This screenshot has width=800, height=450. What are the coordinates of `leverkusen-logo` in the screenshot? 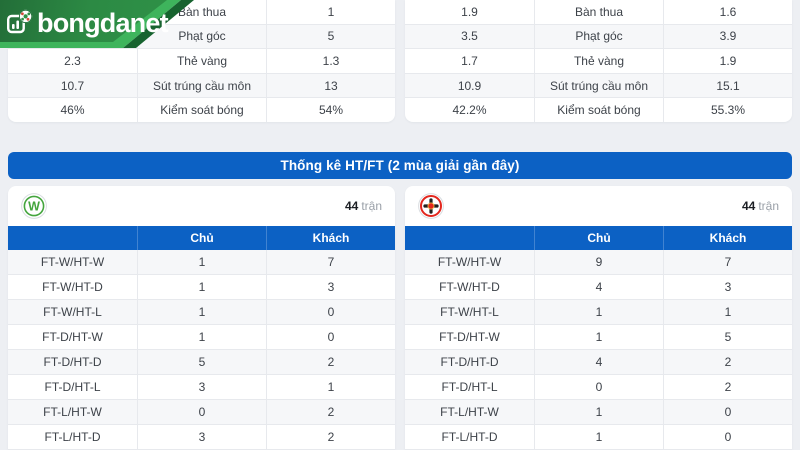 It's located at (431, 206).